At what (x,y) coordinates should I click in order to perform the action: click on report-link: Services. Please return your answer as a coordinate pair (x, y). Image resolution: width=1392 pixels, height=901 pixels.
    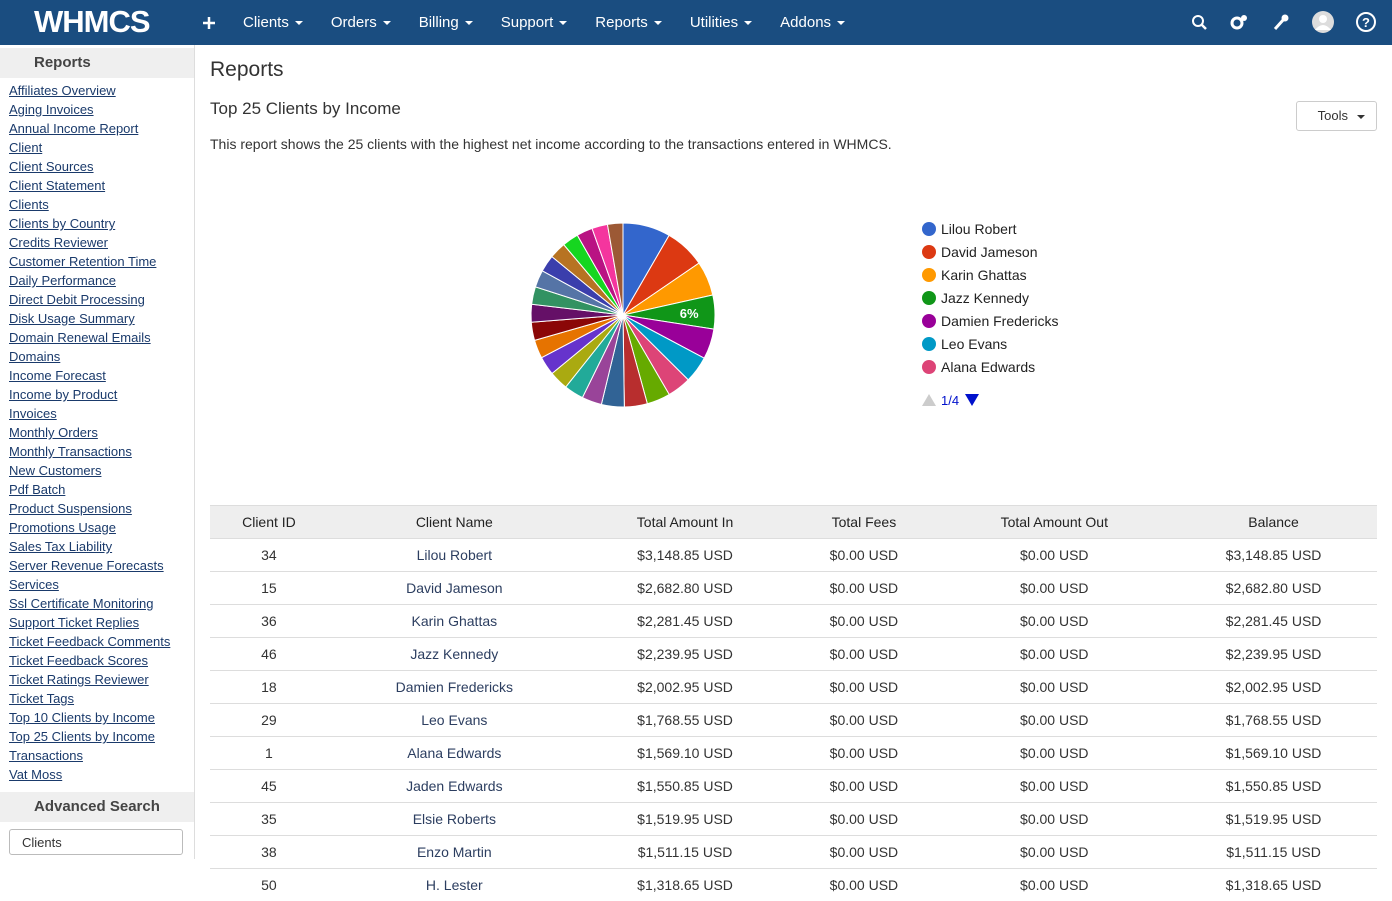
    Looking at the image, I should click on (89, 584).